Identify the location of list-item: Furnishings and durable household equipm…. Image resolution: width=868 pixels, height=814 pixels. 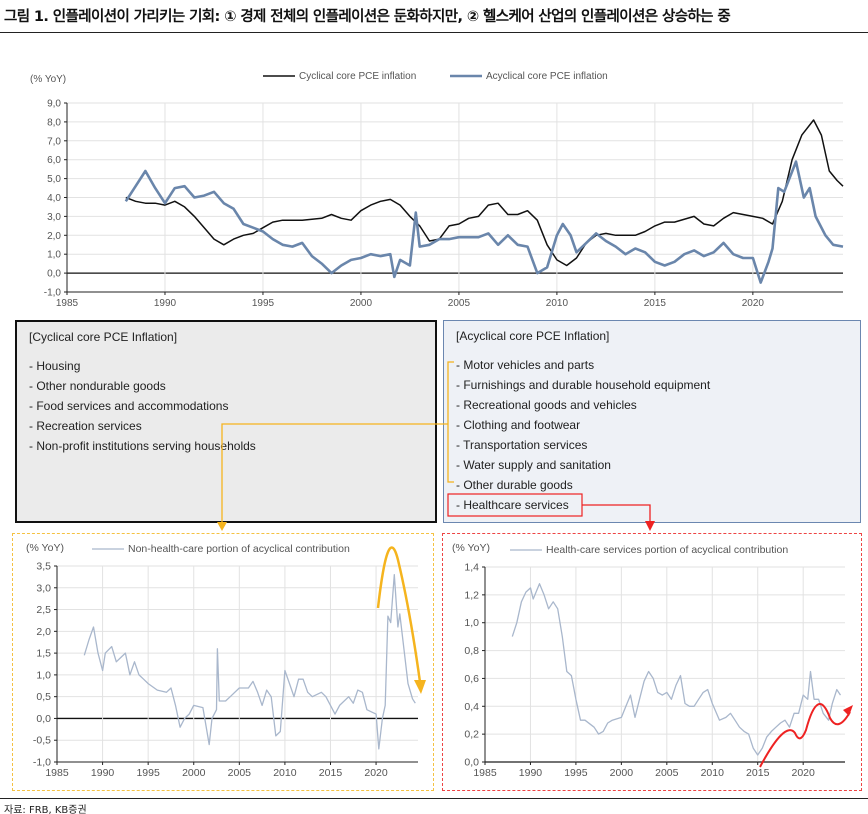
(583, 387).